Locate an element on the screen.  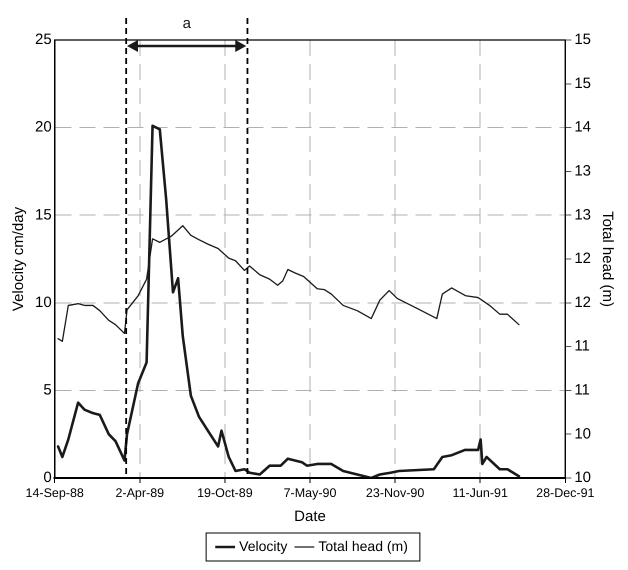
y-tick-label: 25 is located at coordinates (43, 39).